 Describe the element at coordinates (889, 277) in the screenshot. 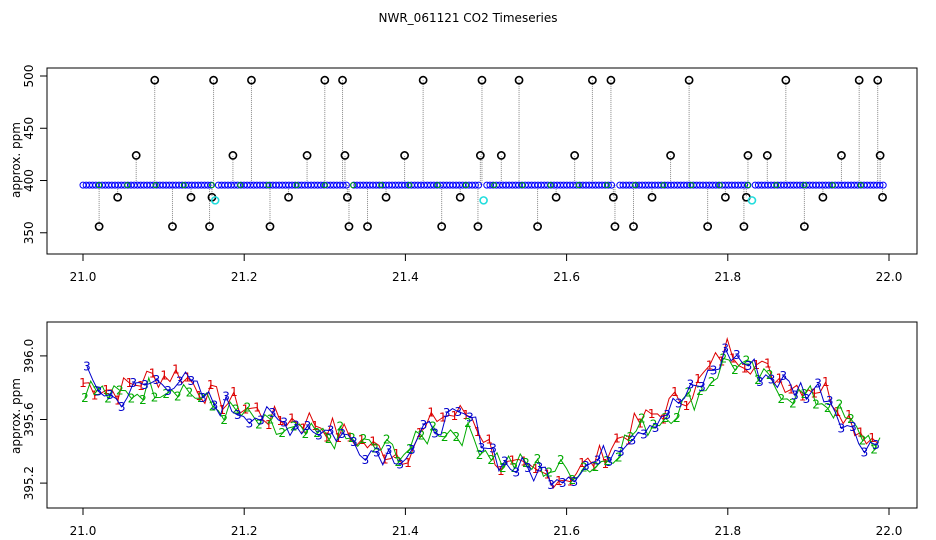

I see `top-x-tick-label: 22.0` at that location.